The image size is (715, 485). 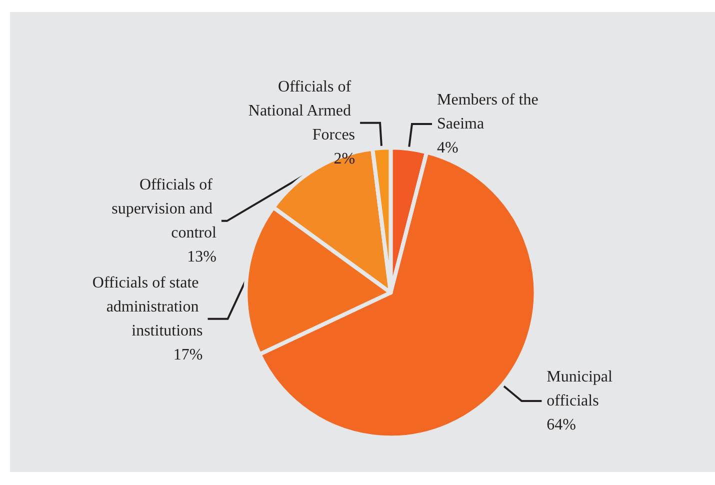 What do you see at coordinates (188, 355) in the screenshot?
I see `data-label: 17%` at bounding box center [188, 355].